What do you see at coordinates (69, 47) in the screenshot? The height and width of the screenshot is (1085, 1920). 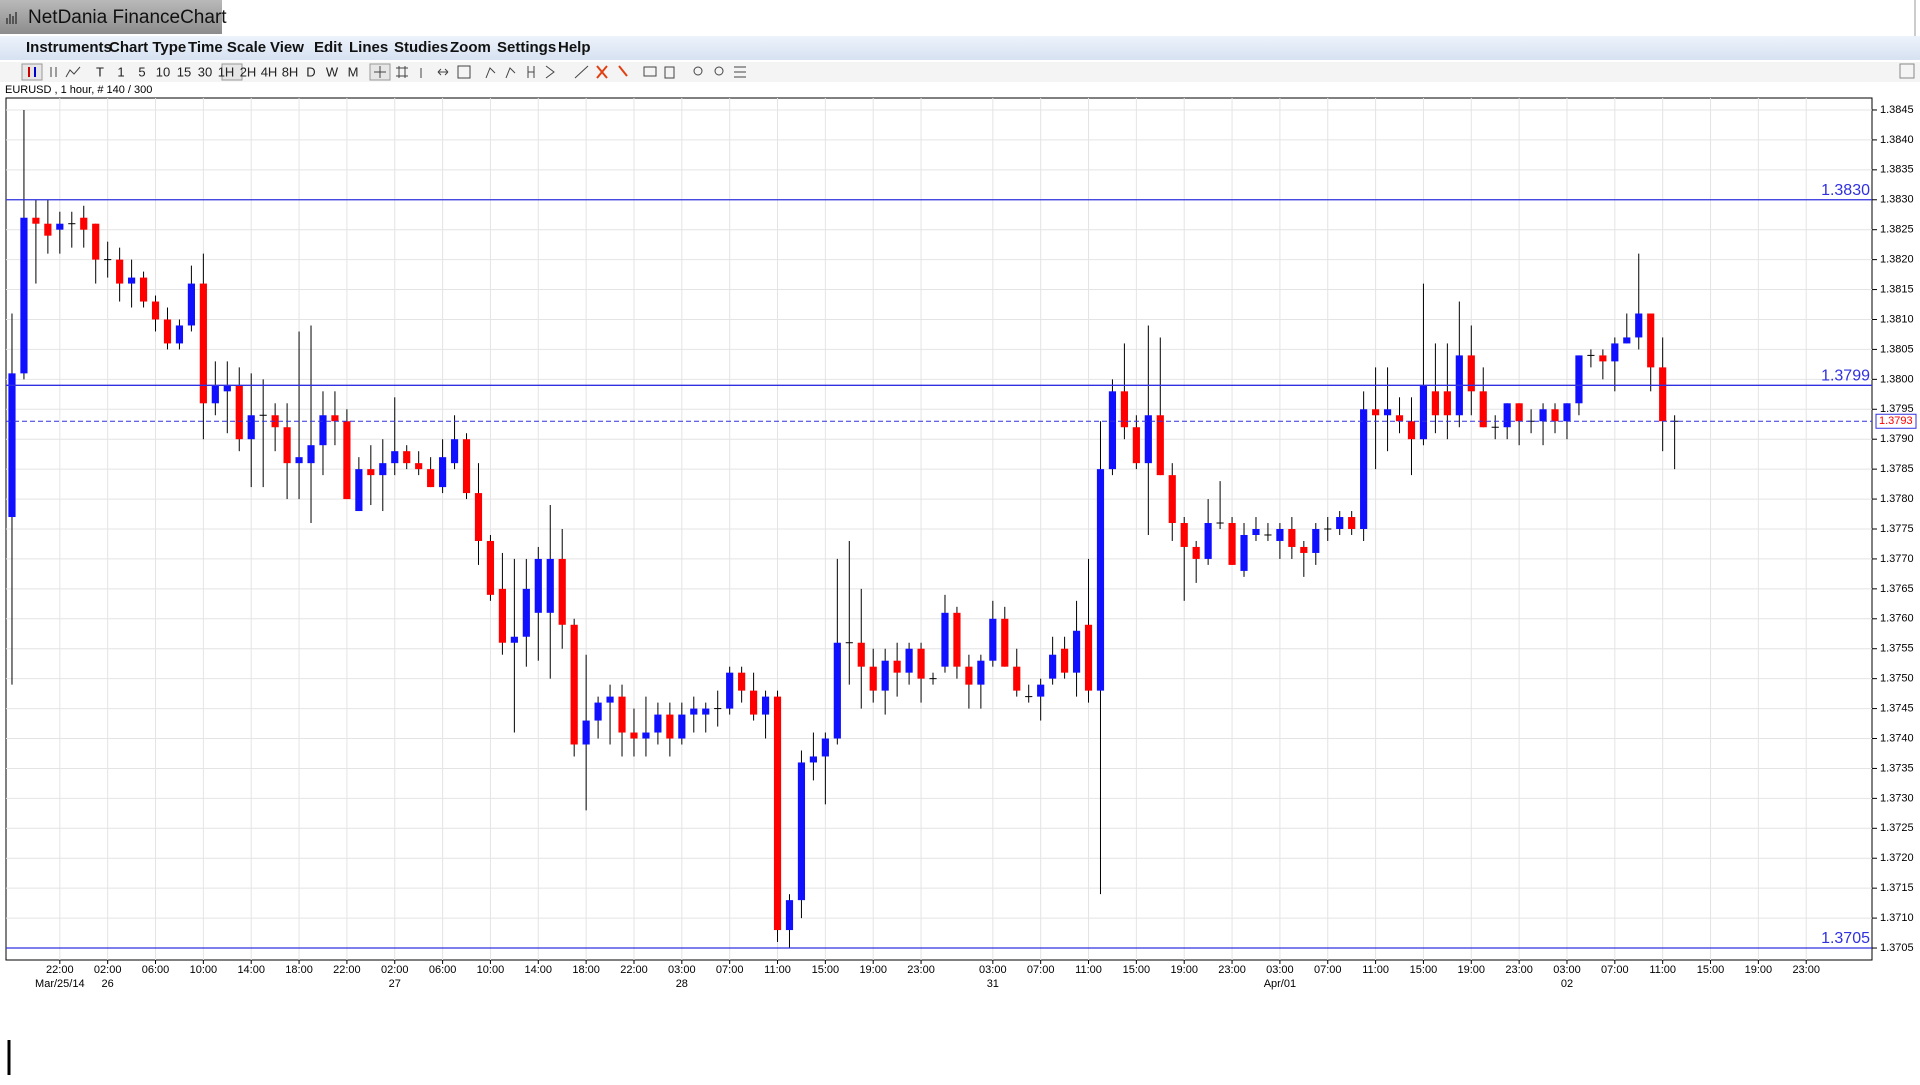 I see `menu-item: Instruments` at bounding box center [69, 47].